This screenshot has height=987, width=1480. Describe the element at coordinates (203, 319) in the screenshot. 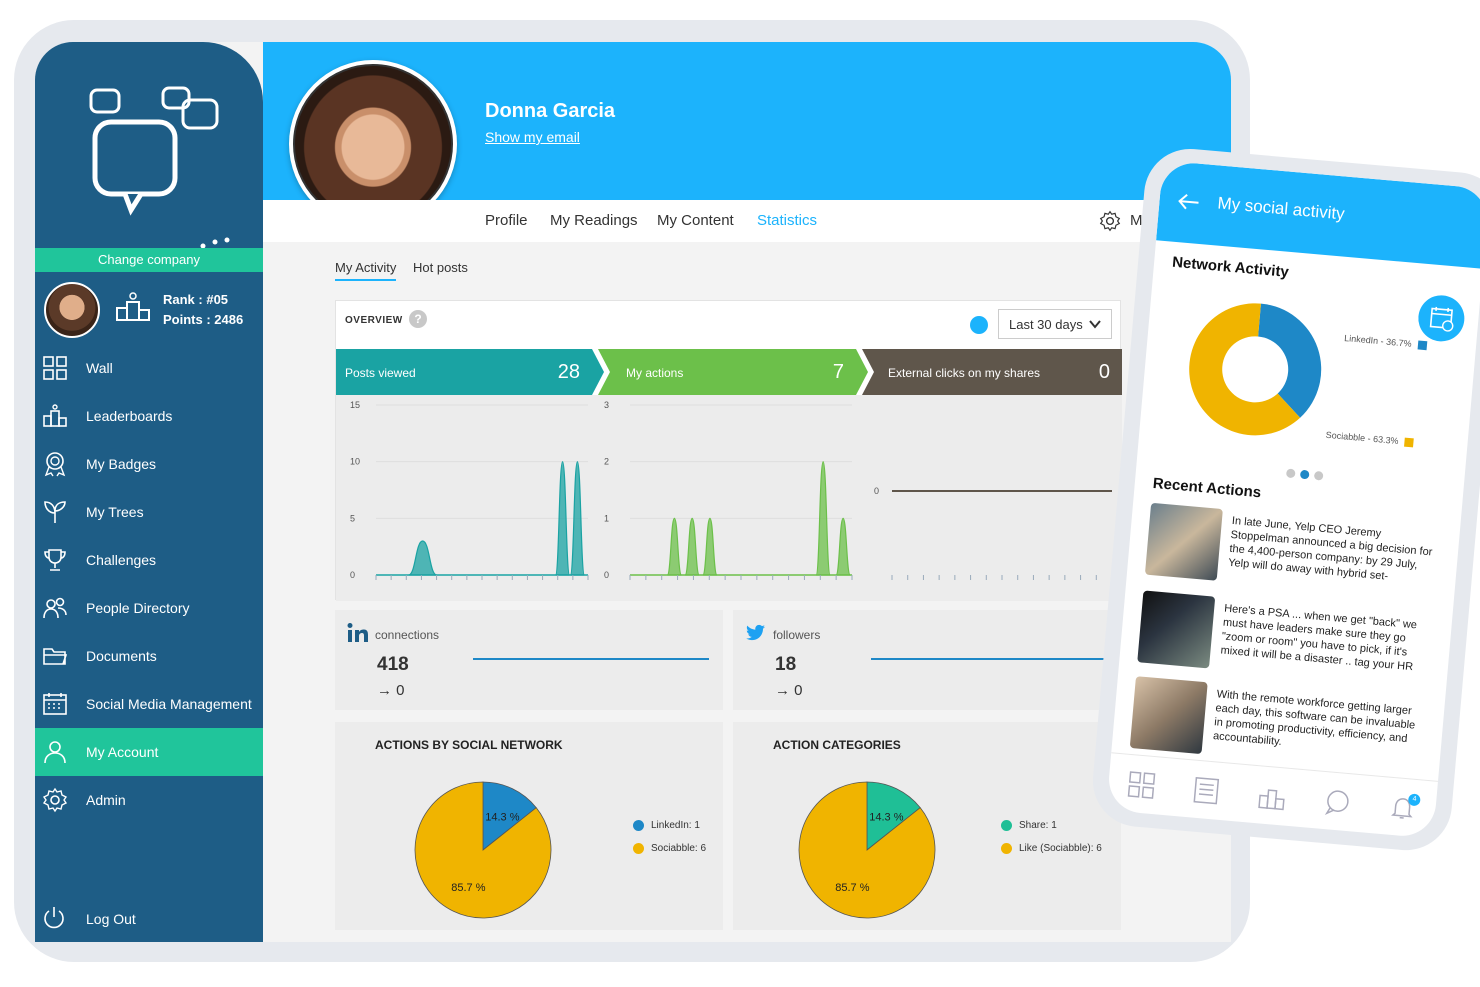

I see `points-text: Points : 2486` at that location.